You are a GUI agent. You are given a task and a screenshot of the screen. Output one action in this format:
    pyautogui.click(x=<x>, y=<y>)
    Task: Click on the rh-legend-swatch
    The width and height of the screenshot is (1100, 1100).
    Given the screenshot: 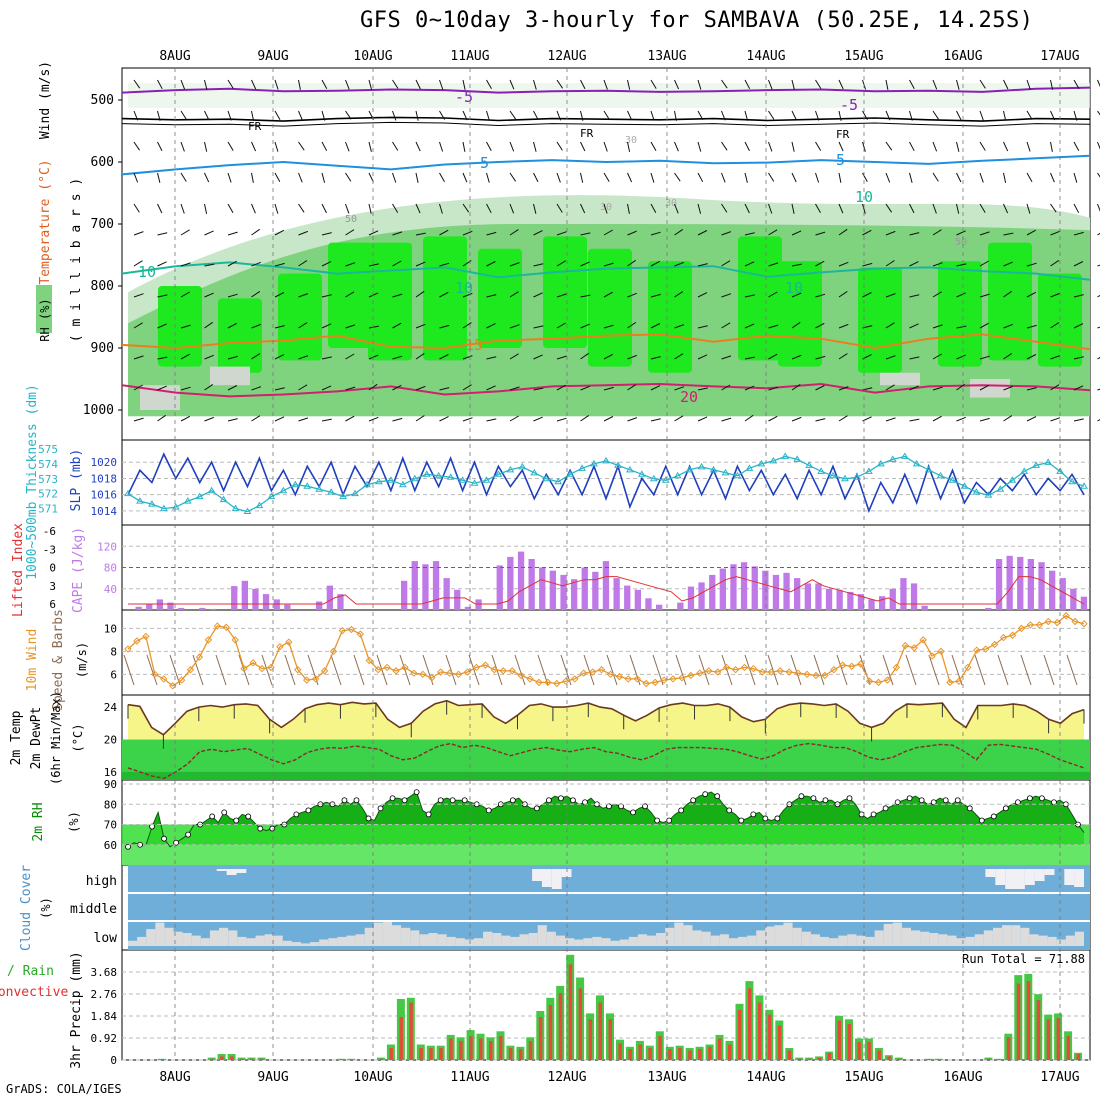 What is the action you would take?
    pyautogui.click(x=44, y=309)
    